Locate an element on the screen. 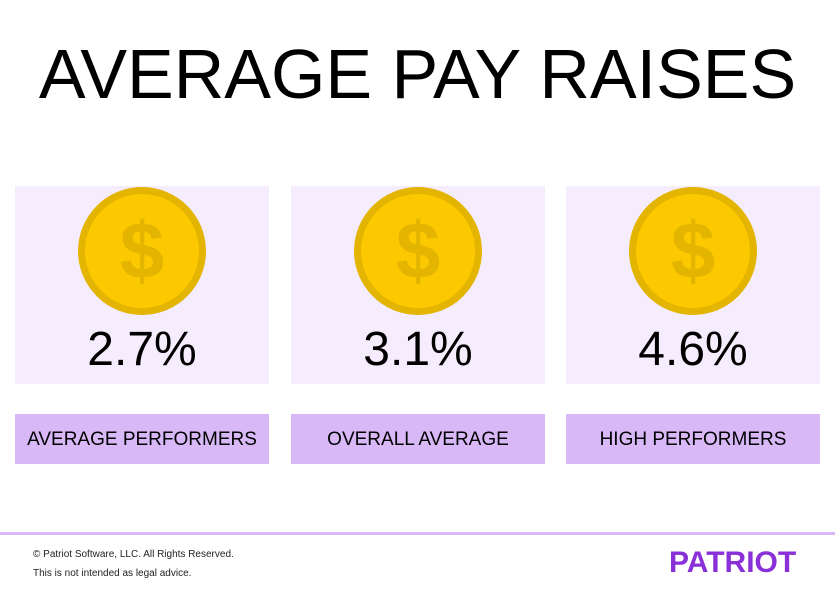  logo-text: PATRIOT is located at coordinates (733, 562).